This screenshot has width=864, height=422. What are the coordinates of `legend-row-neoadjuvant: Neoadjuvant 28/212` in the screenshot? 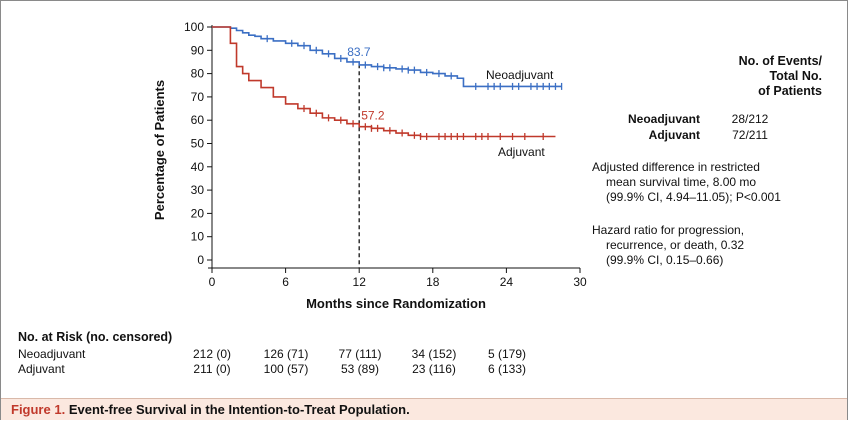 It's located at (700, 120).